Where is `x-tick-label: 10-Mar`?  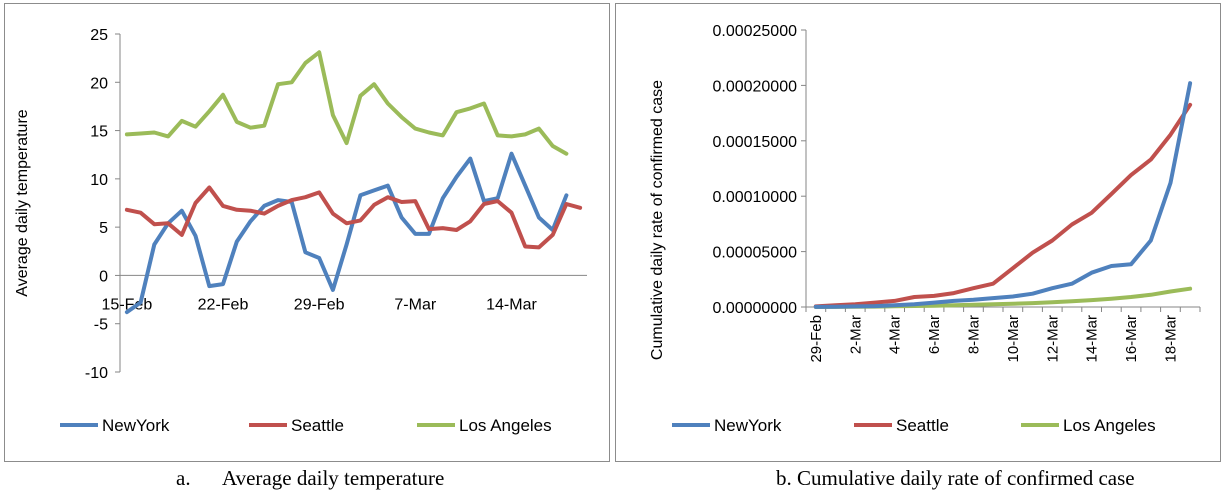 x-tick-label: 10-Mar is located at coordinates (1013, 339).